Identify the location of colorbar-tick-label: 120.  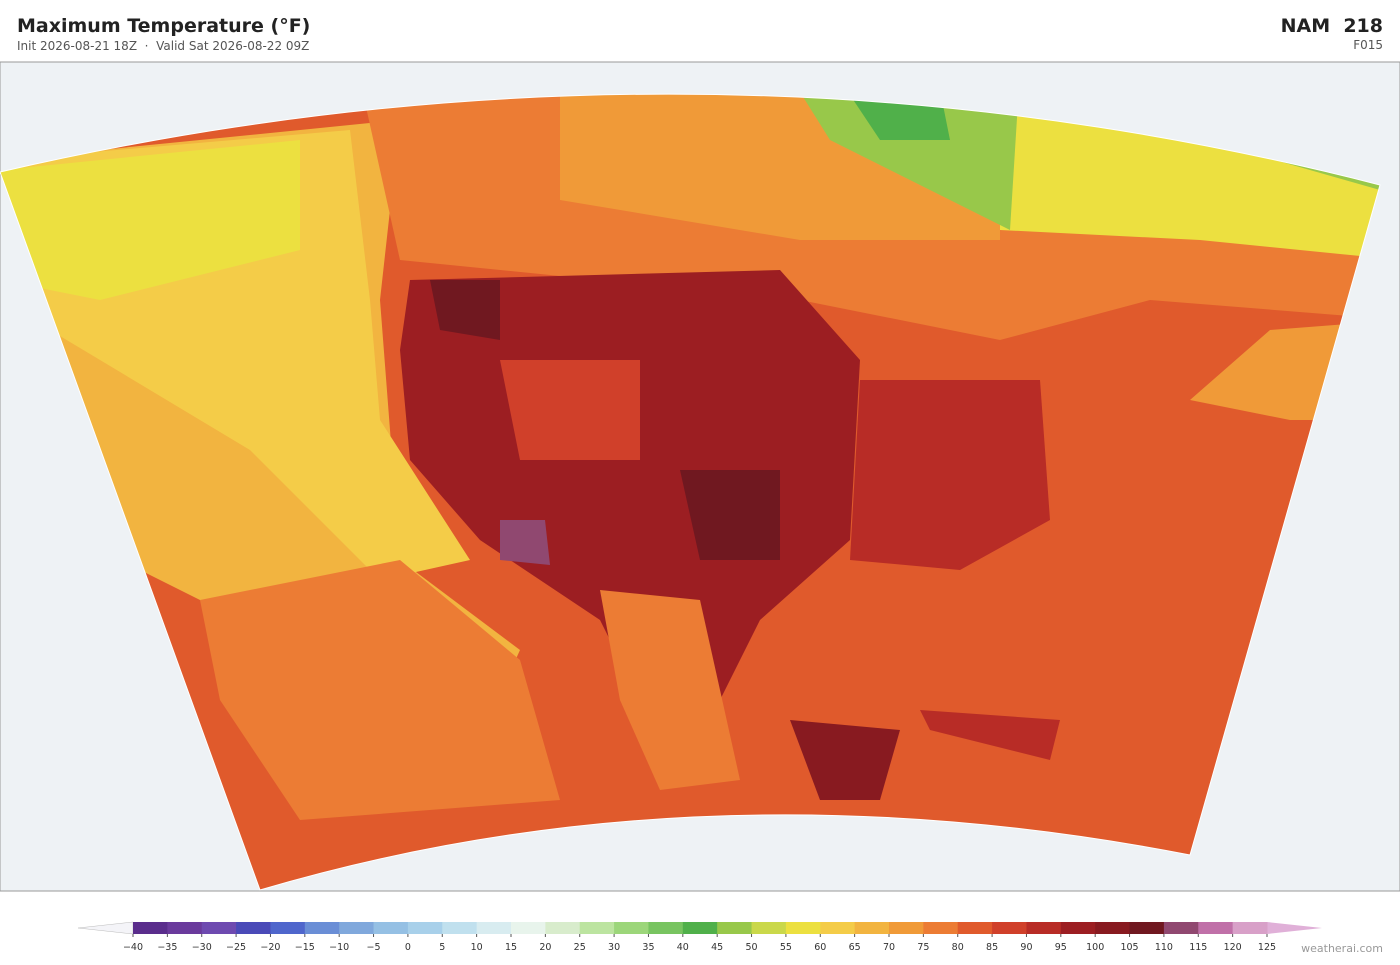
(1233, 947).